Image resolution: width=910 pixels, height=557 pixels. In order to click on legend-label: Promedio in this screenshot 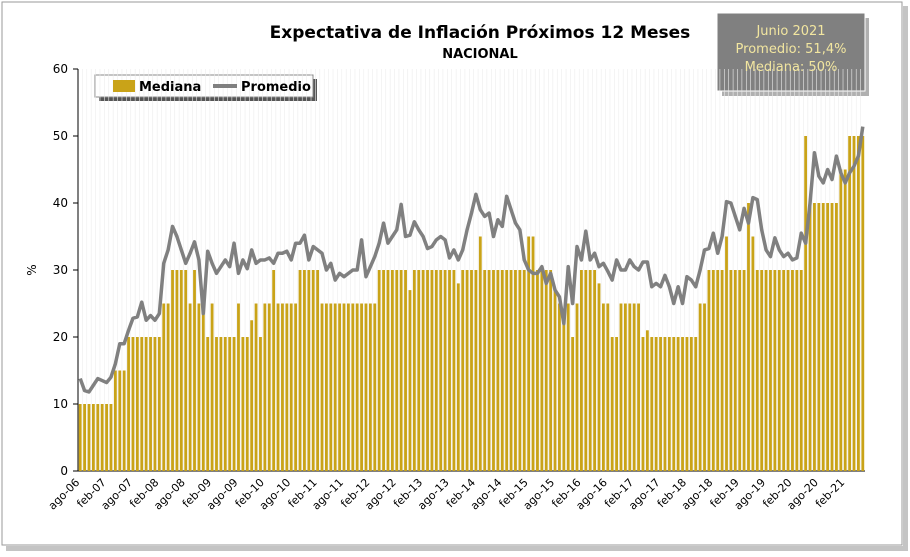, I will do `click(276, 87)`.